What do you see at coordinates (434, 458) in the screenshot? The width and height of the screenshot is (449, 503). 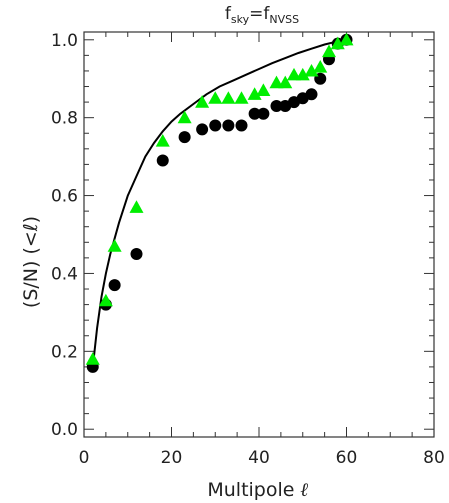 I see `x-tick-label: 80` at bounding box center [434, 458].